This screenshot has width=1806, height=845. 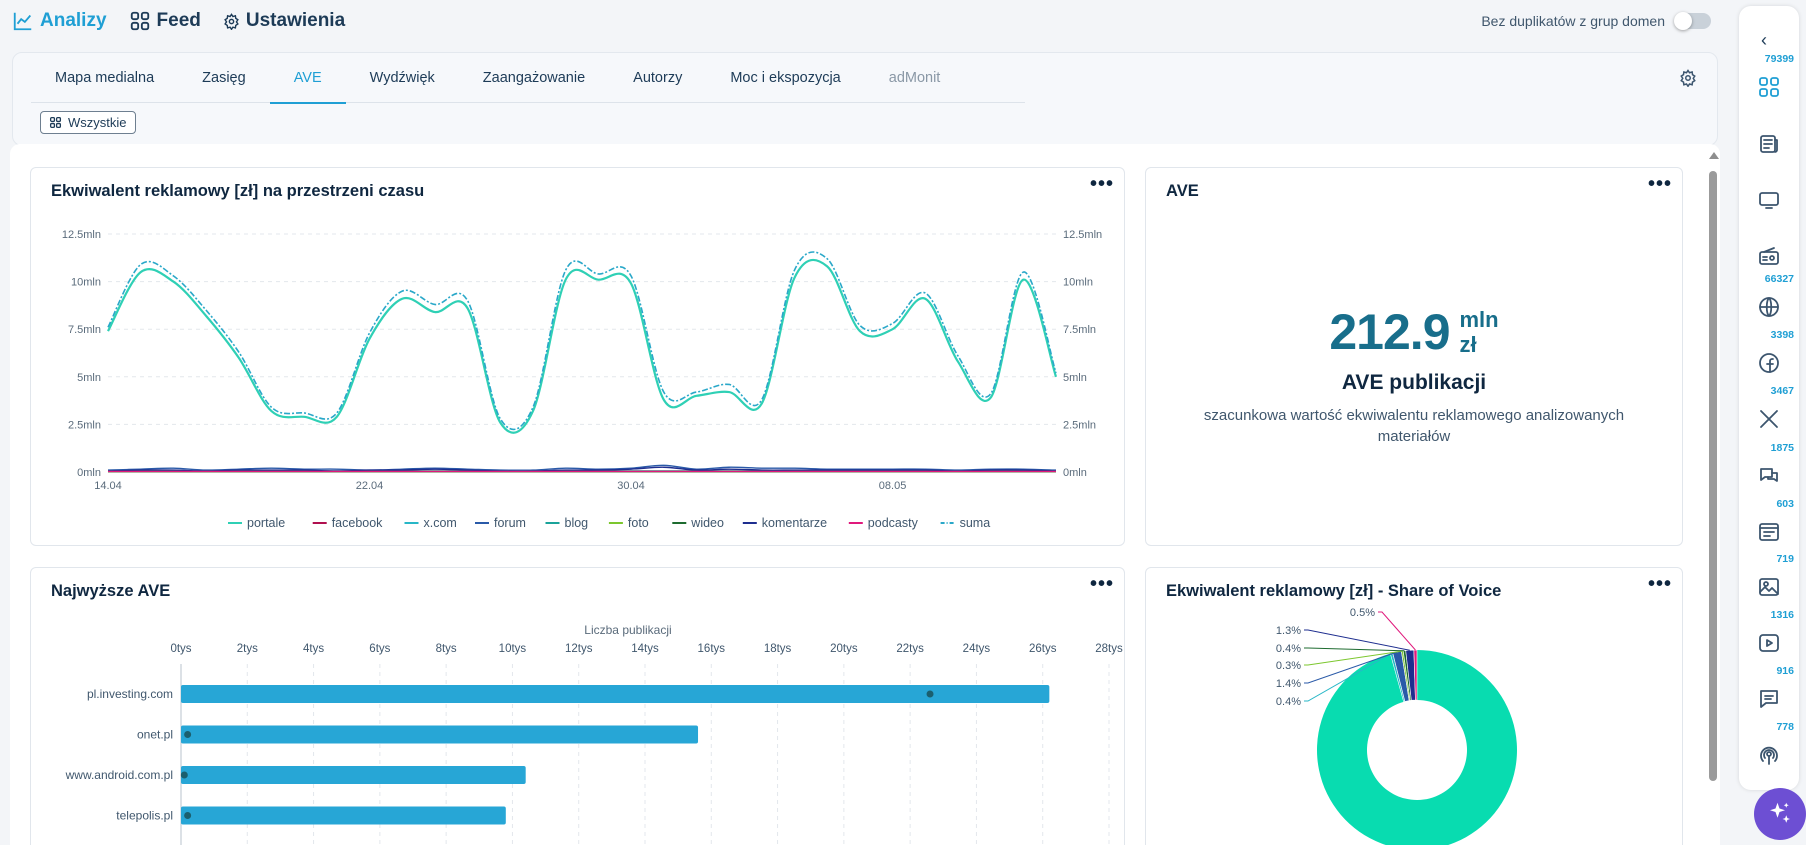 I want to click on legend-label: portale, so click(x=266, y=523).